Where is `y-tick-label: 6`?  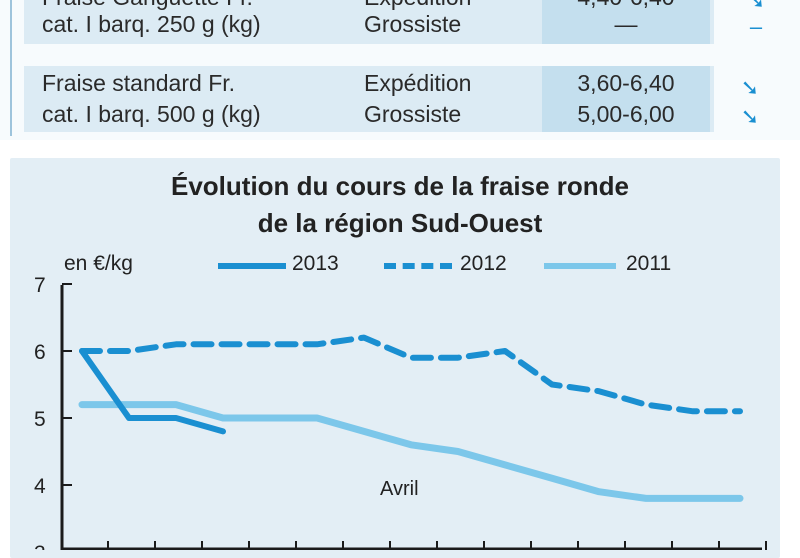
y-tick-label: 6 is located at coordinates (40, 352).